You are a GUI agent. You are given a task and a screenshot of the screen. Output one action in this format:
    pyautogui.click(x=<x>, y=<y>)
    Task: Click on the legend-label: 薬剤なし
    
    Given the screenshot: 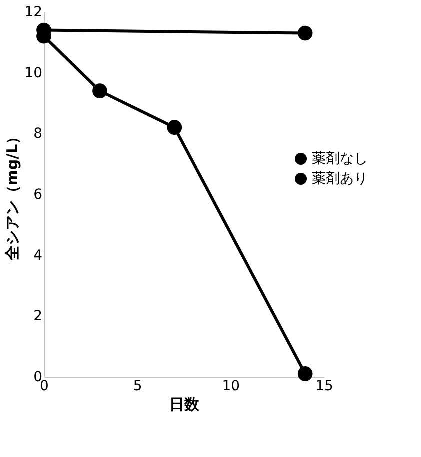 What is the action you would take?
    pyautogui.click(x=340, y=159)
    